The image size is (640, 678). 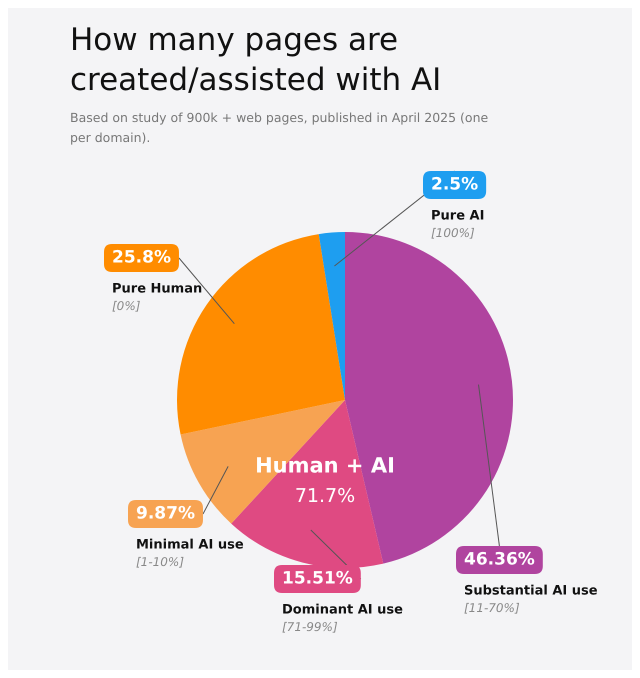 I want to click on legend-label: Pure AI, so click(x=457, y=216).